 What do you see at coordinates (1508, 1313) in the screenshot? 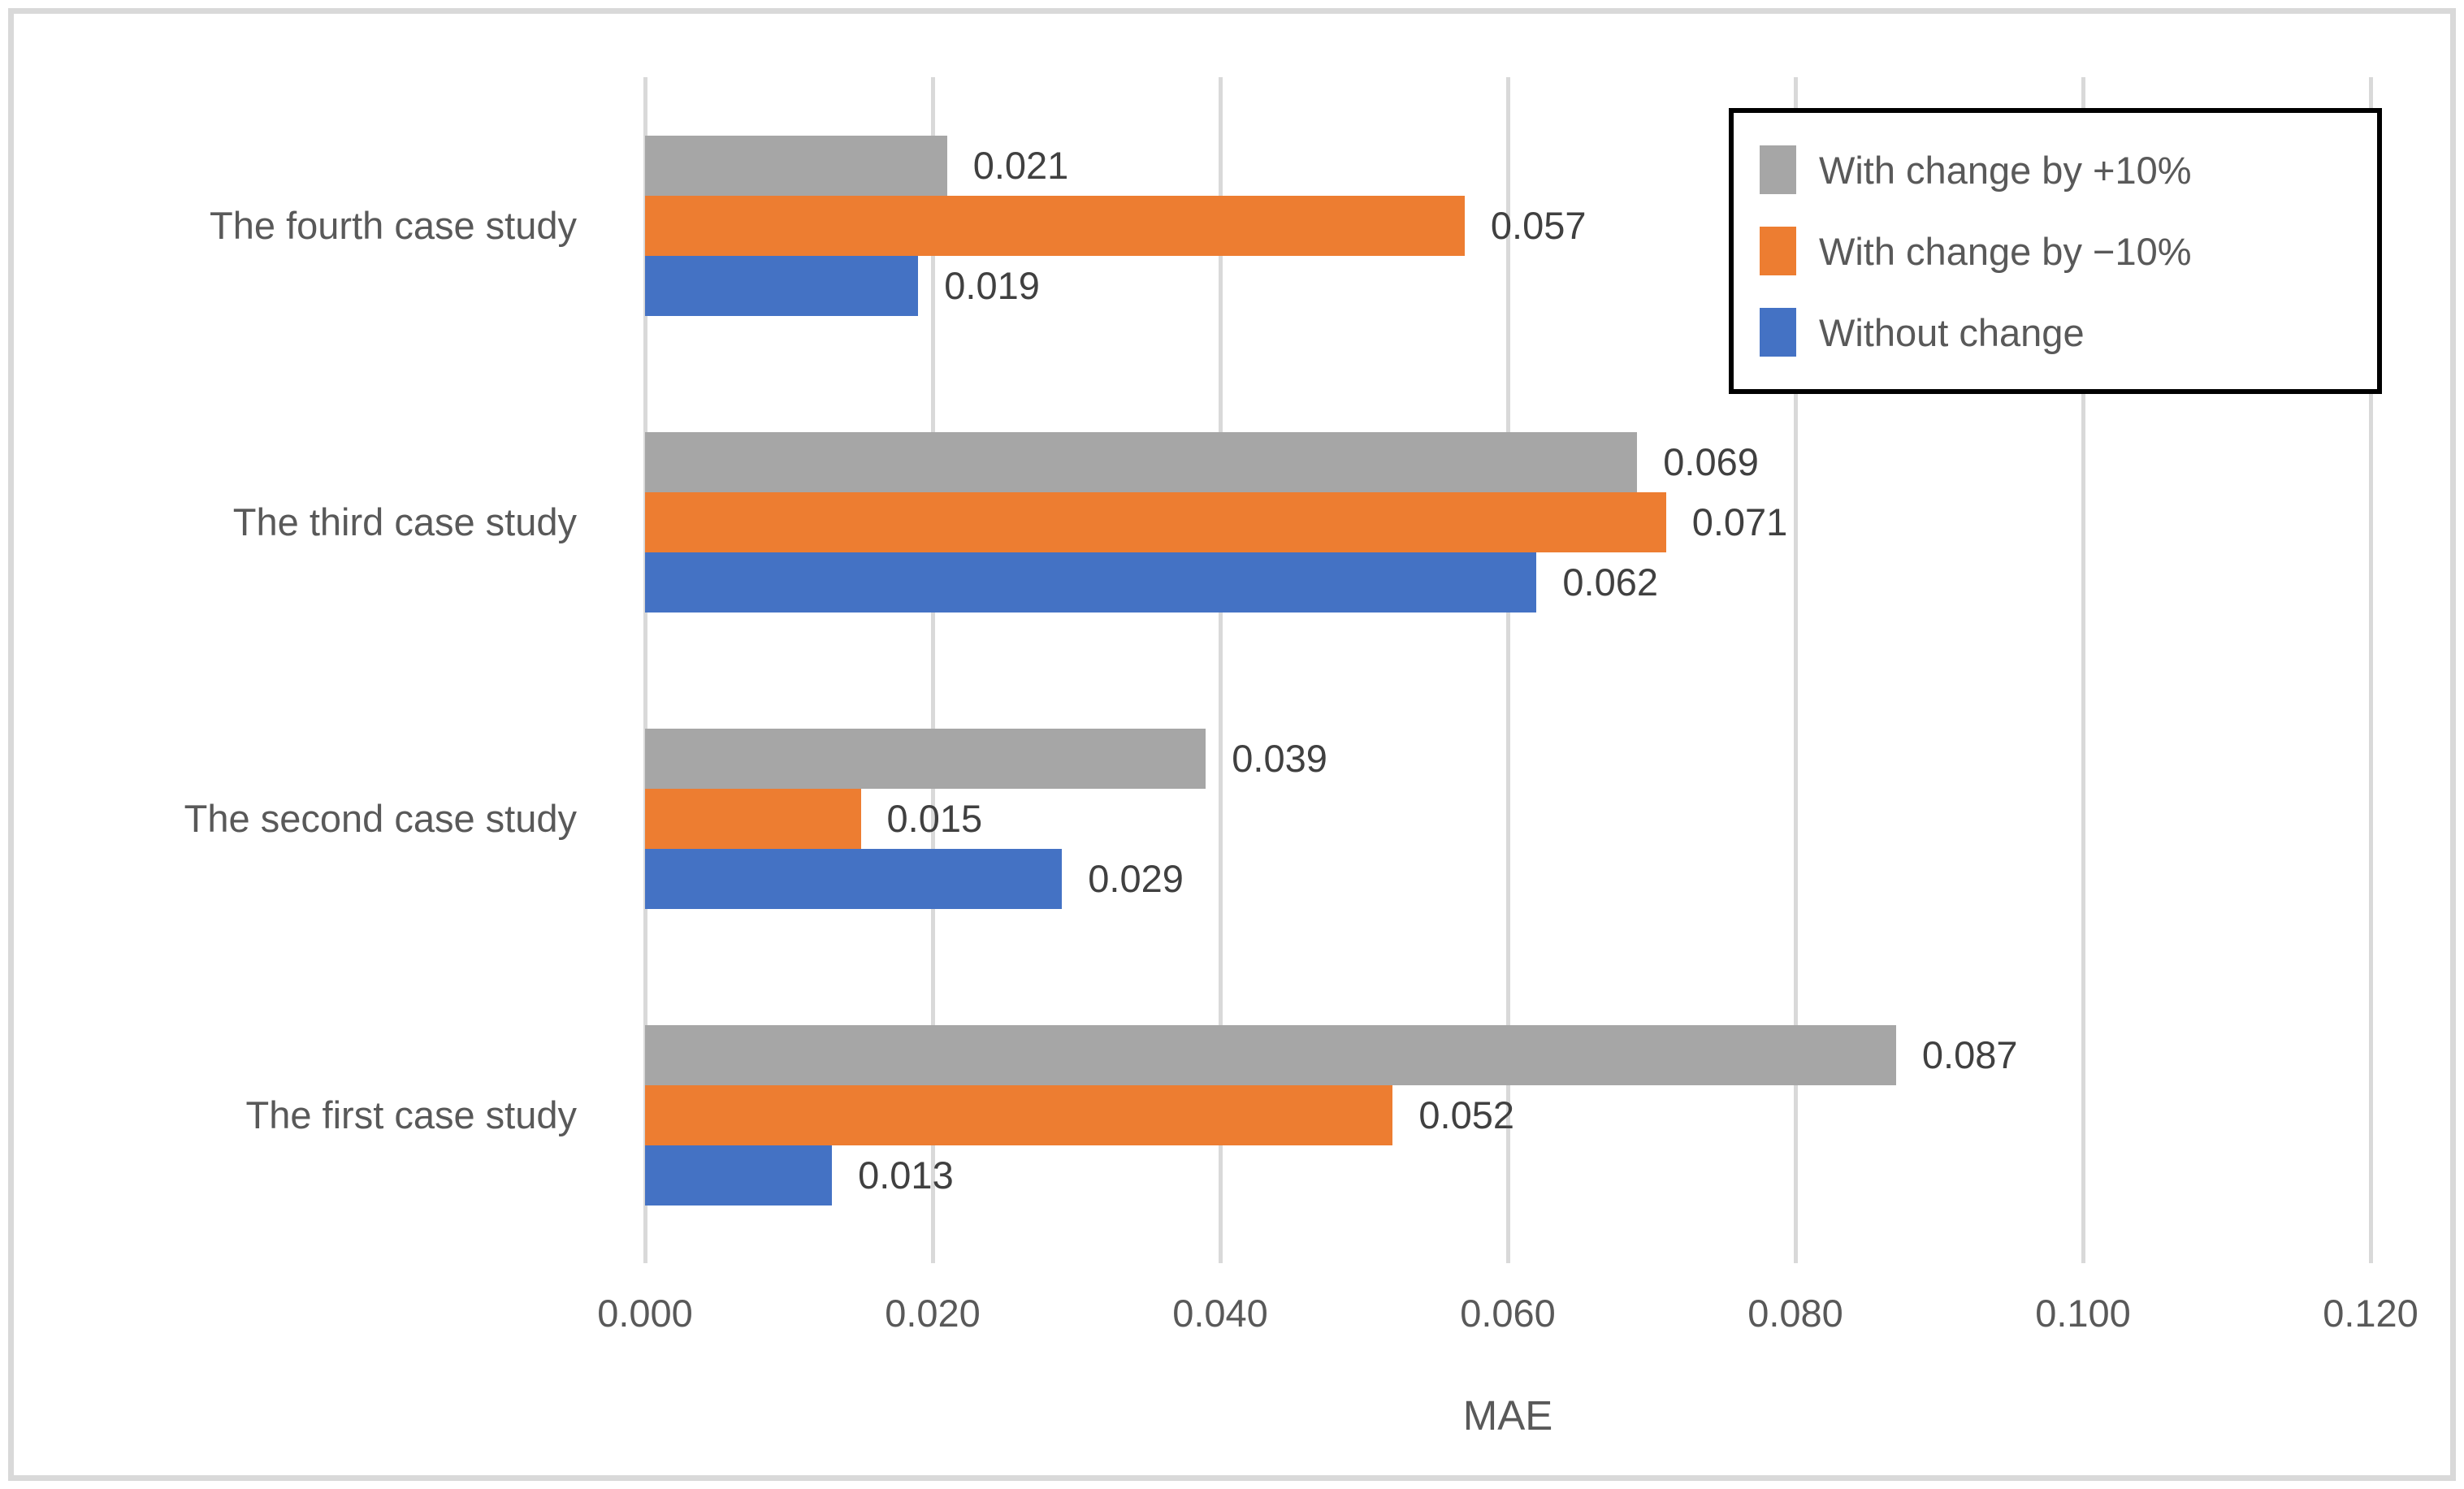
I see `x-axis-tick-label: 0.060` at bounding box center [1508, 1313].